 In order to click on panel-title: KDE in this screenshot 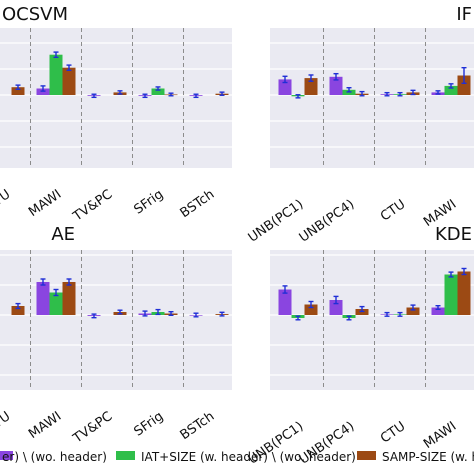, I will do `click(453, 234)`.